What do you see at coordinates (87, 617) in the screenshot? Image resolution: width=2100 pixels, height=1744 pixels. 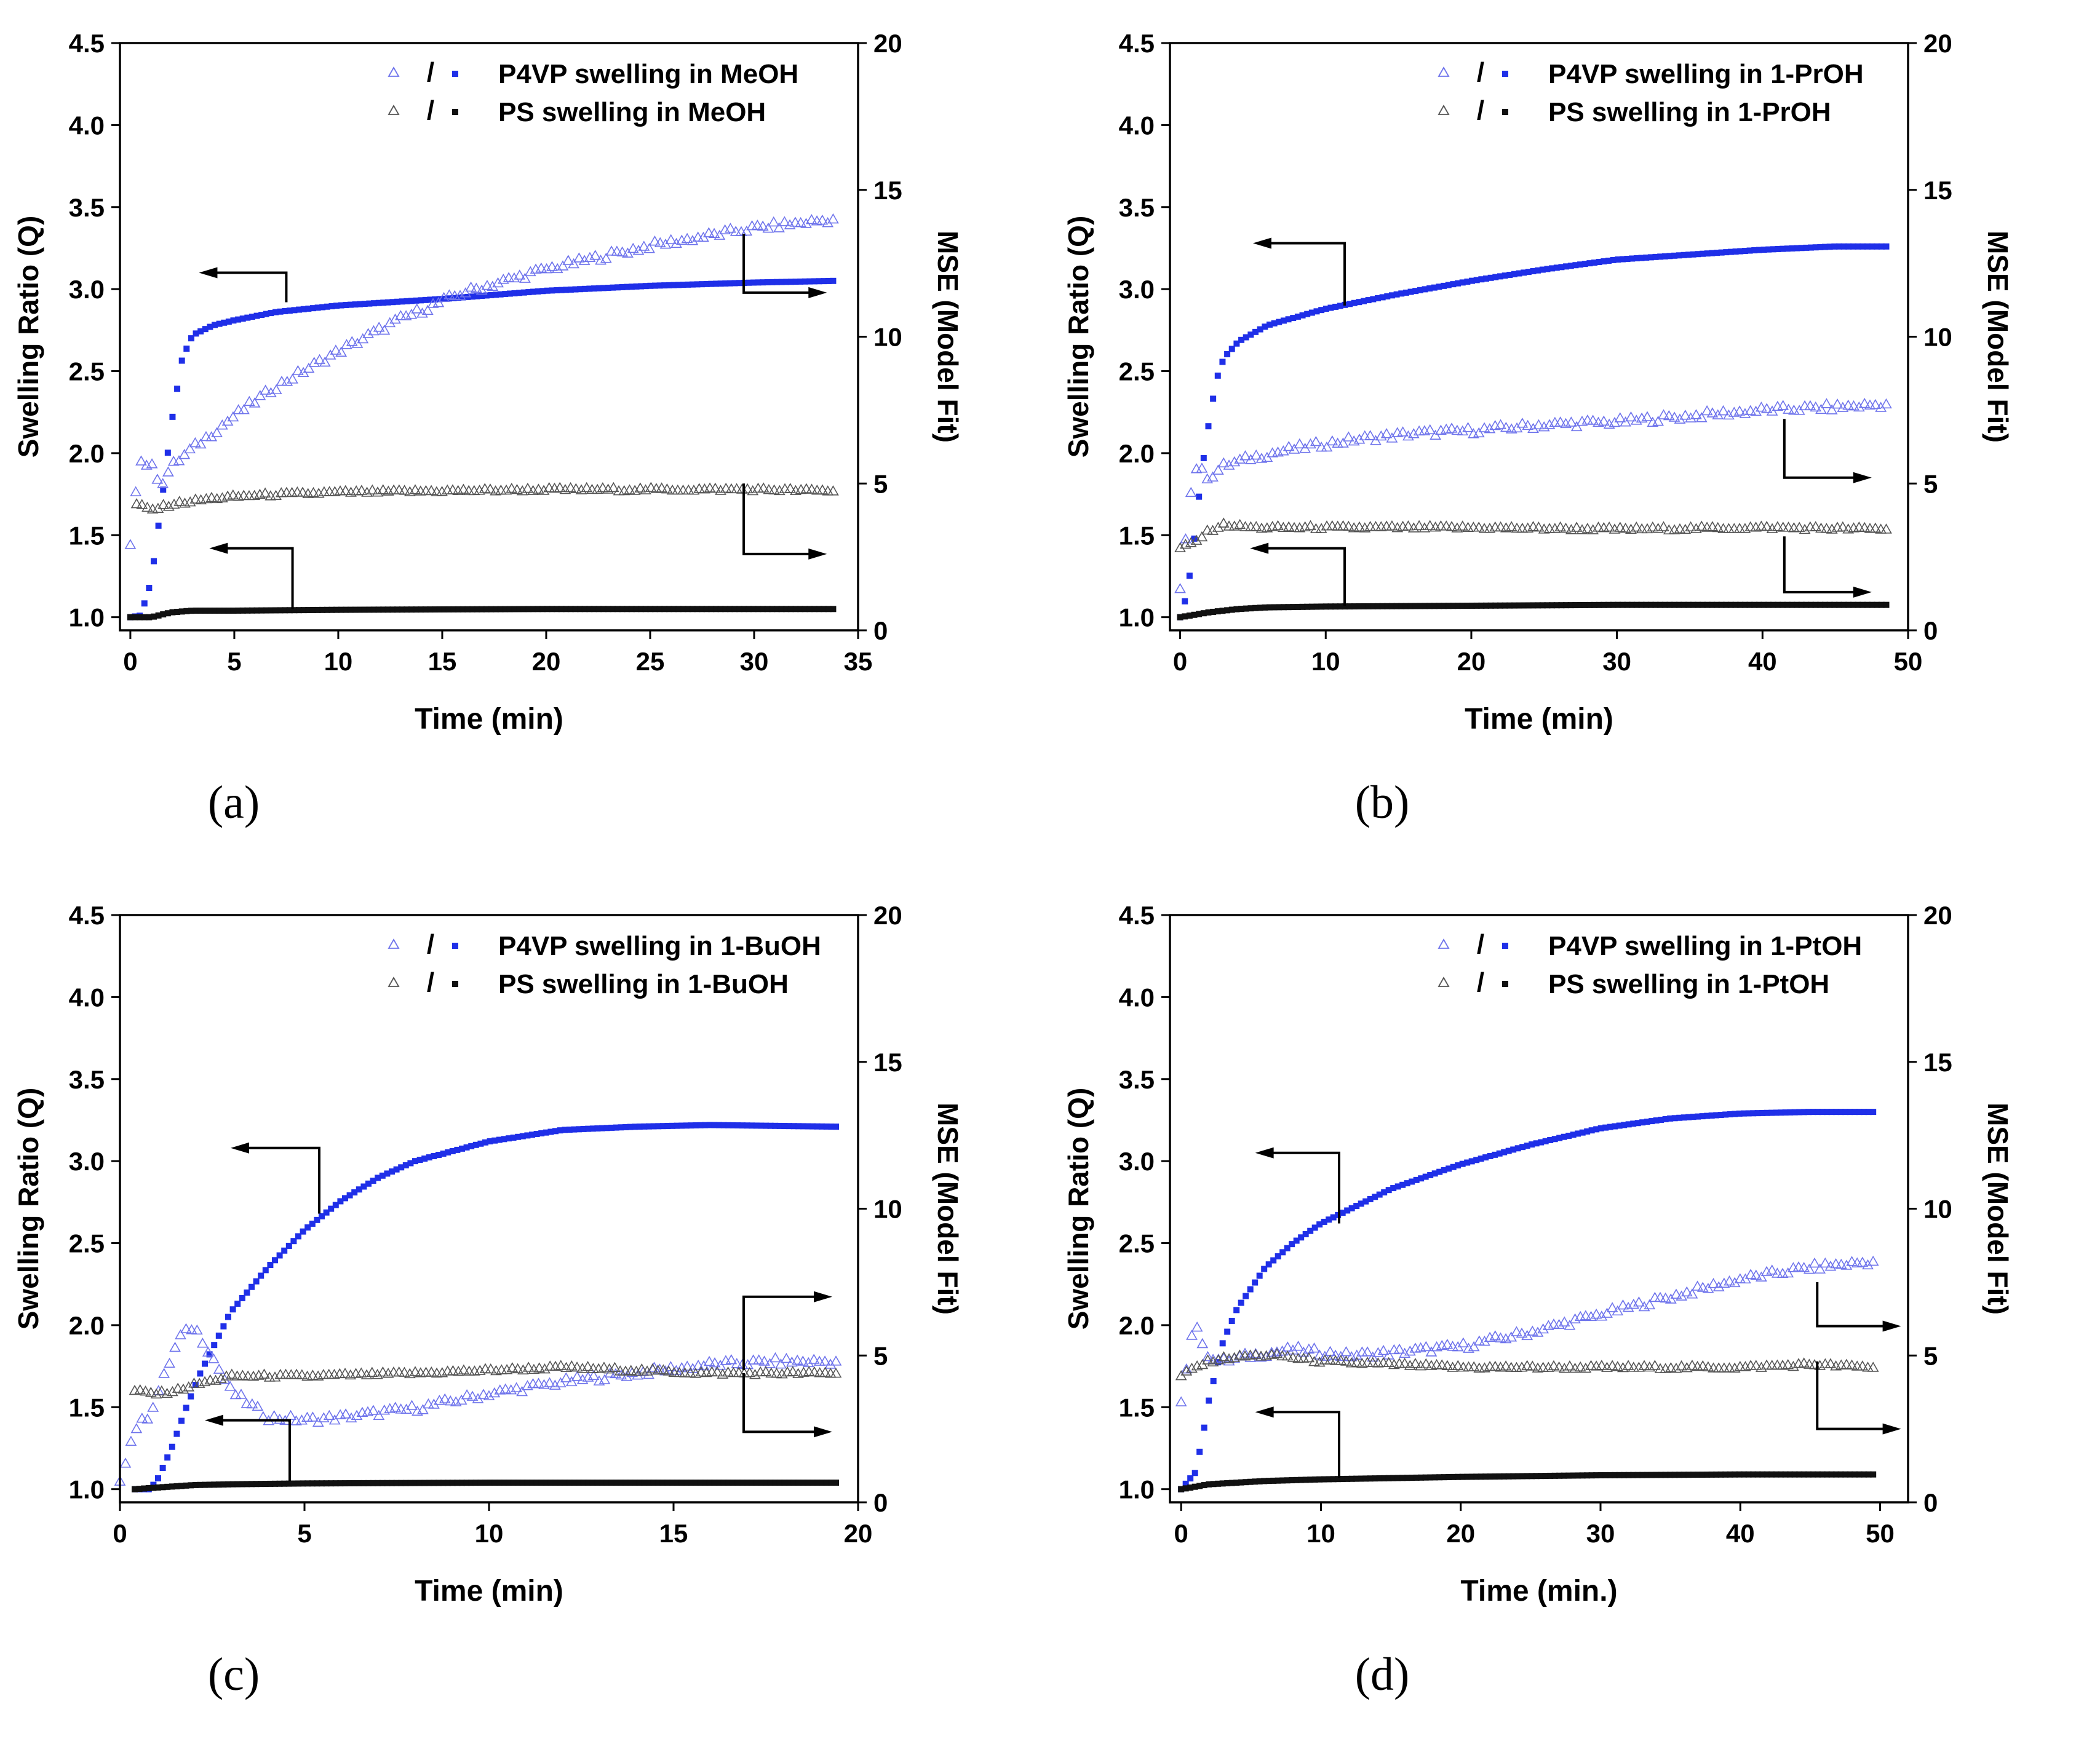 I see `y-tick-label: 1.0` at bounding box center [87, 617].